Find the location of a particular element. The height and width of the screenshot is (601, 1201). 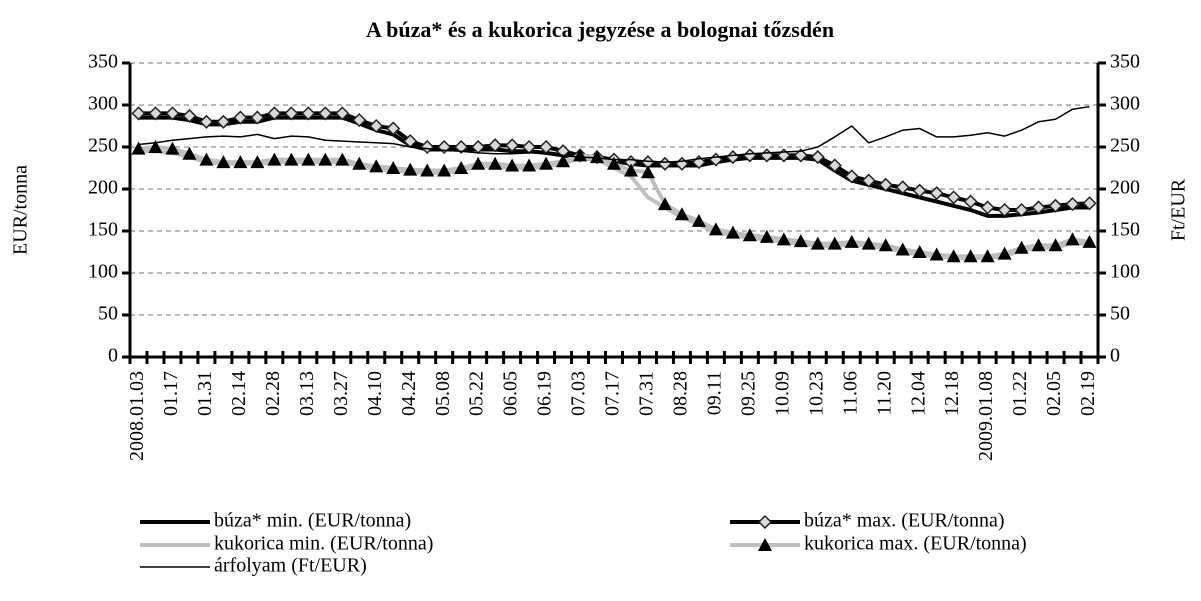

x-tick-label: 01.31 is located at coordinates (205, 393).